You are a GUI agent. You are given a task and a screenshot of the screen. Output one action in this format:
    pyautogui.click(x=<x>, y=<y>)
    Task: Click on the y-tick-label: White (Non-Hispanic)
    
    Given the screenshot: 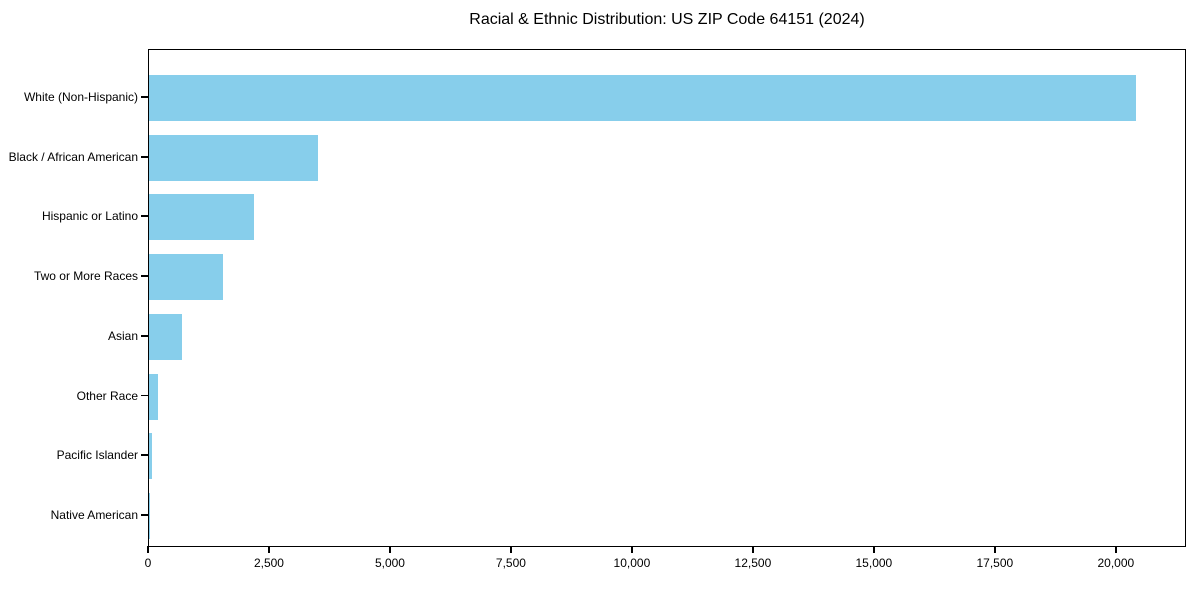 What is the action you would take?
    pyautogui.click(x=80, y=97)
    